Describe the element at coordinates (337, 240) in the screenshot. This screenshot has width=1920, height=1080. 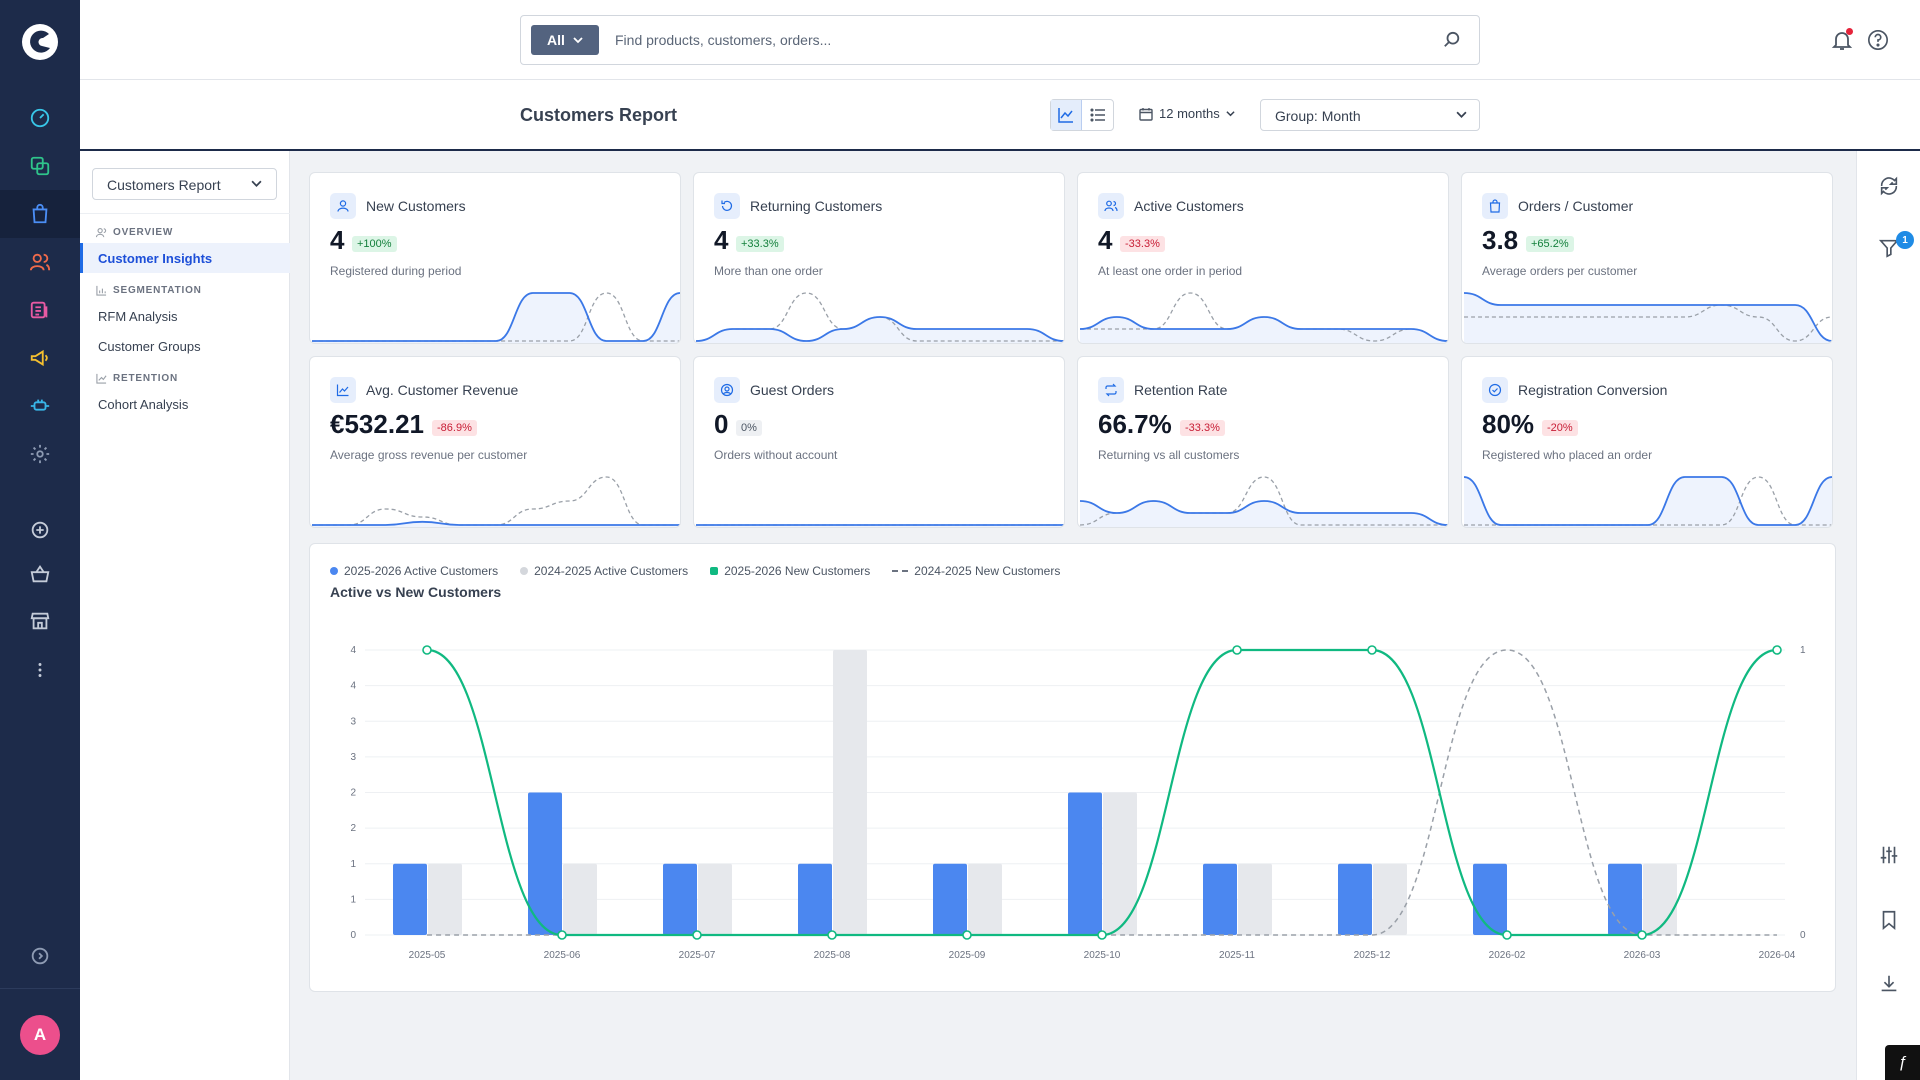
I see `kpi-value: 4` at that location.